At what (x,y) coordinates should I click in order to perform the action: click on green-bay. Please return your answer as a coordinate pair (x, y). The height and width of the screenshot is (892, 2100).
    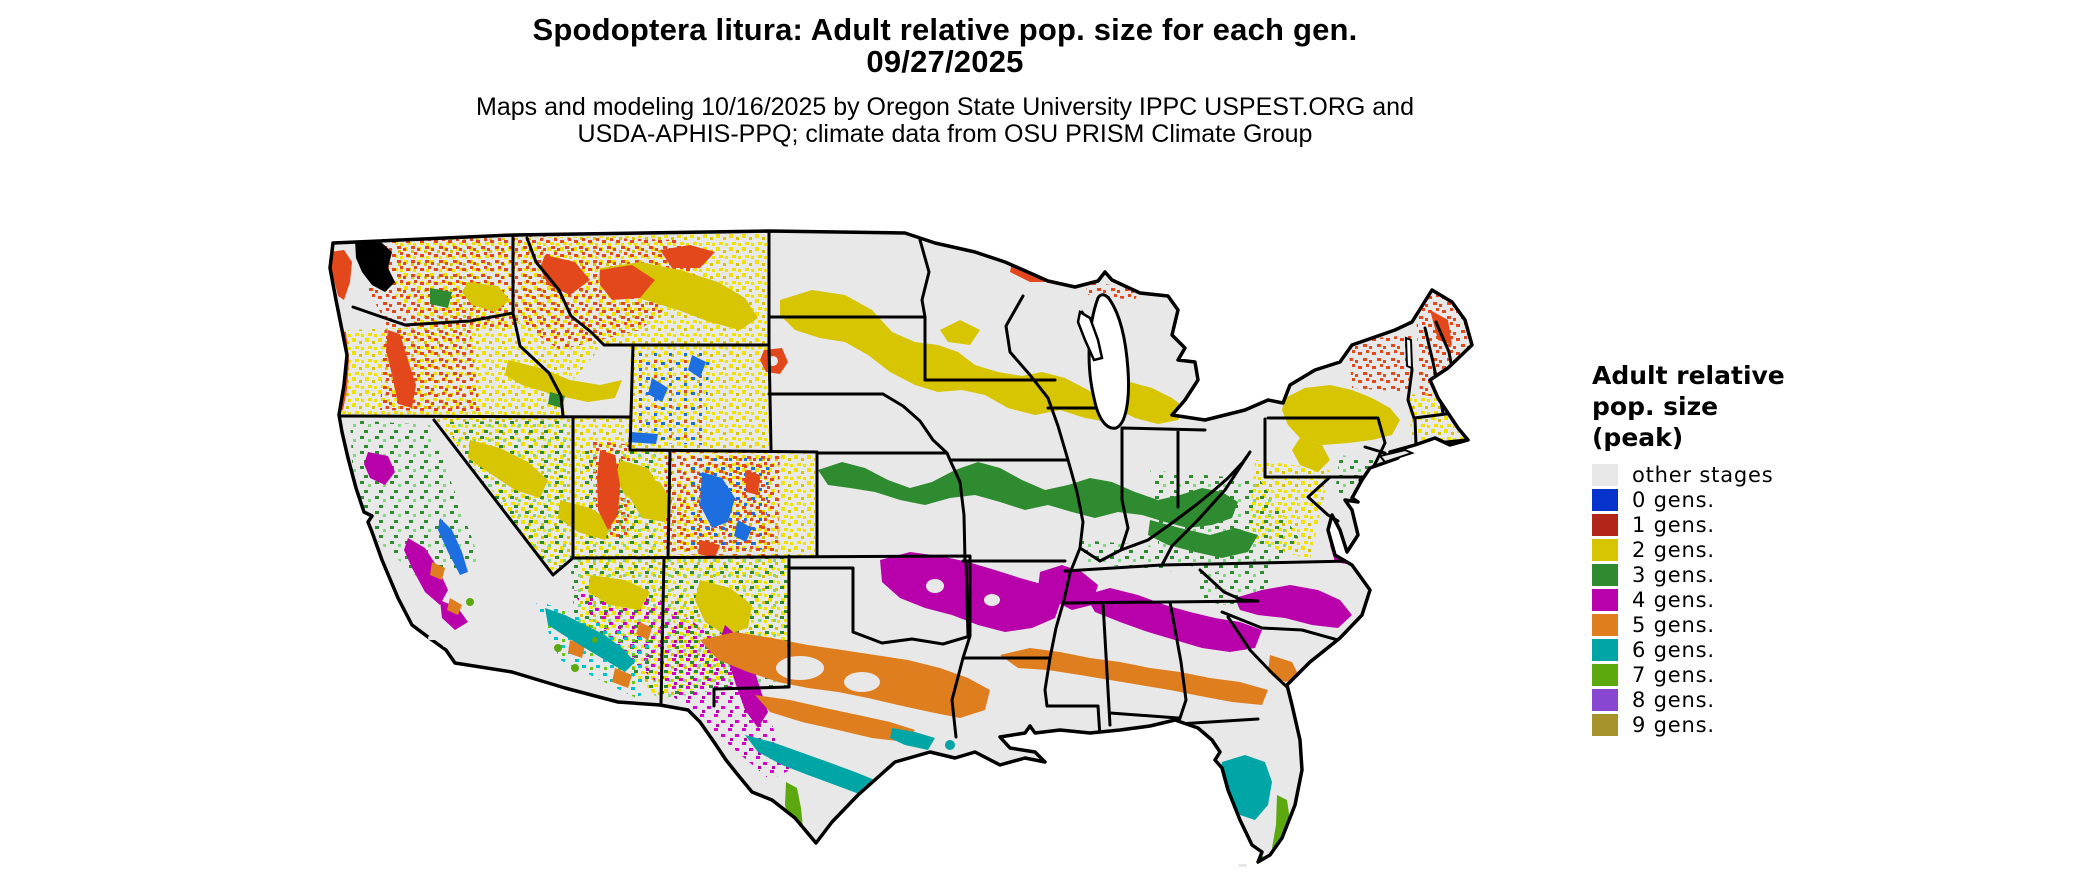
    Looking at the image, I should click on (1090, 336).